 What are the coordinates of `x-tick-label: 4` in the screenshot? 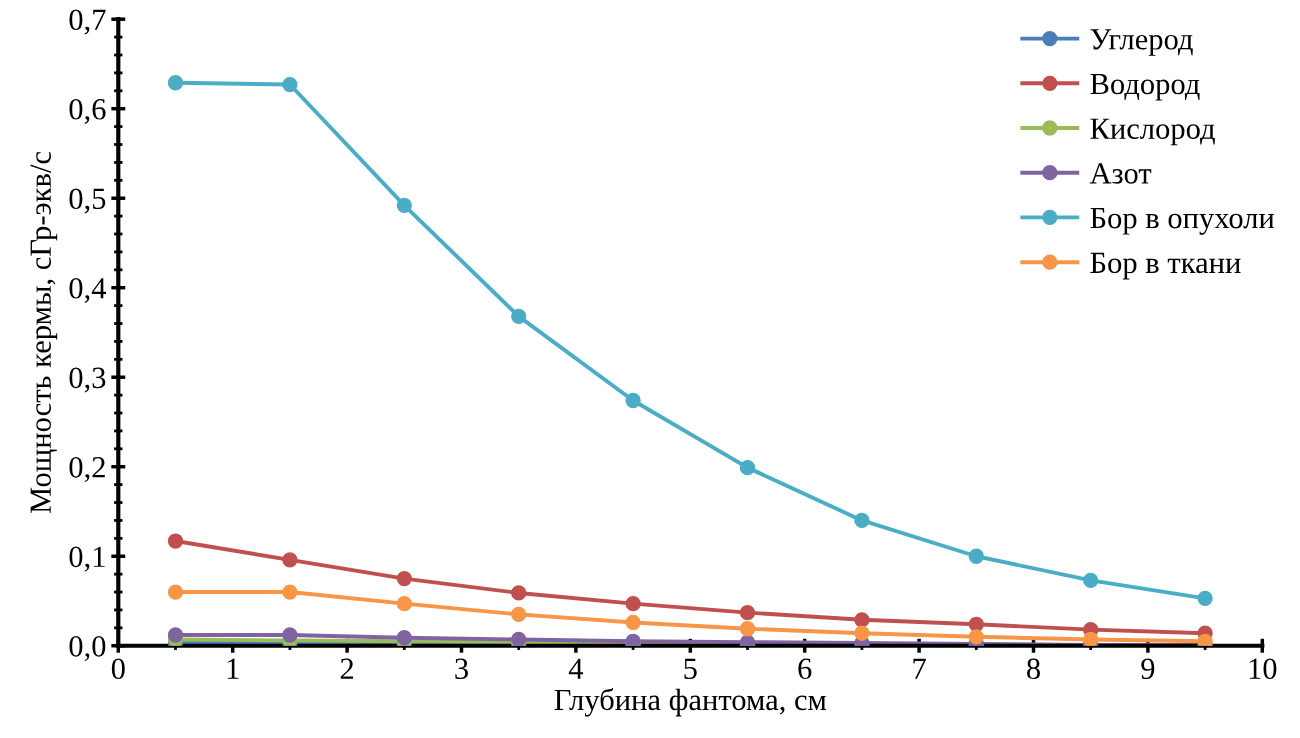 It's located at (576, 668).